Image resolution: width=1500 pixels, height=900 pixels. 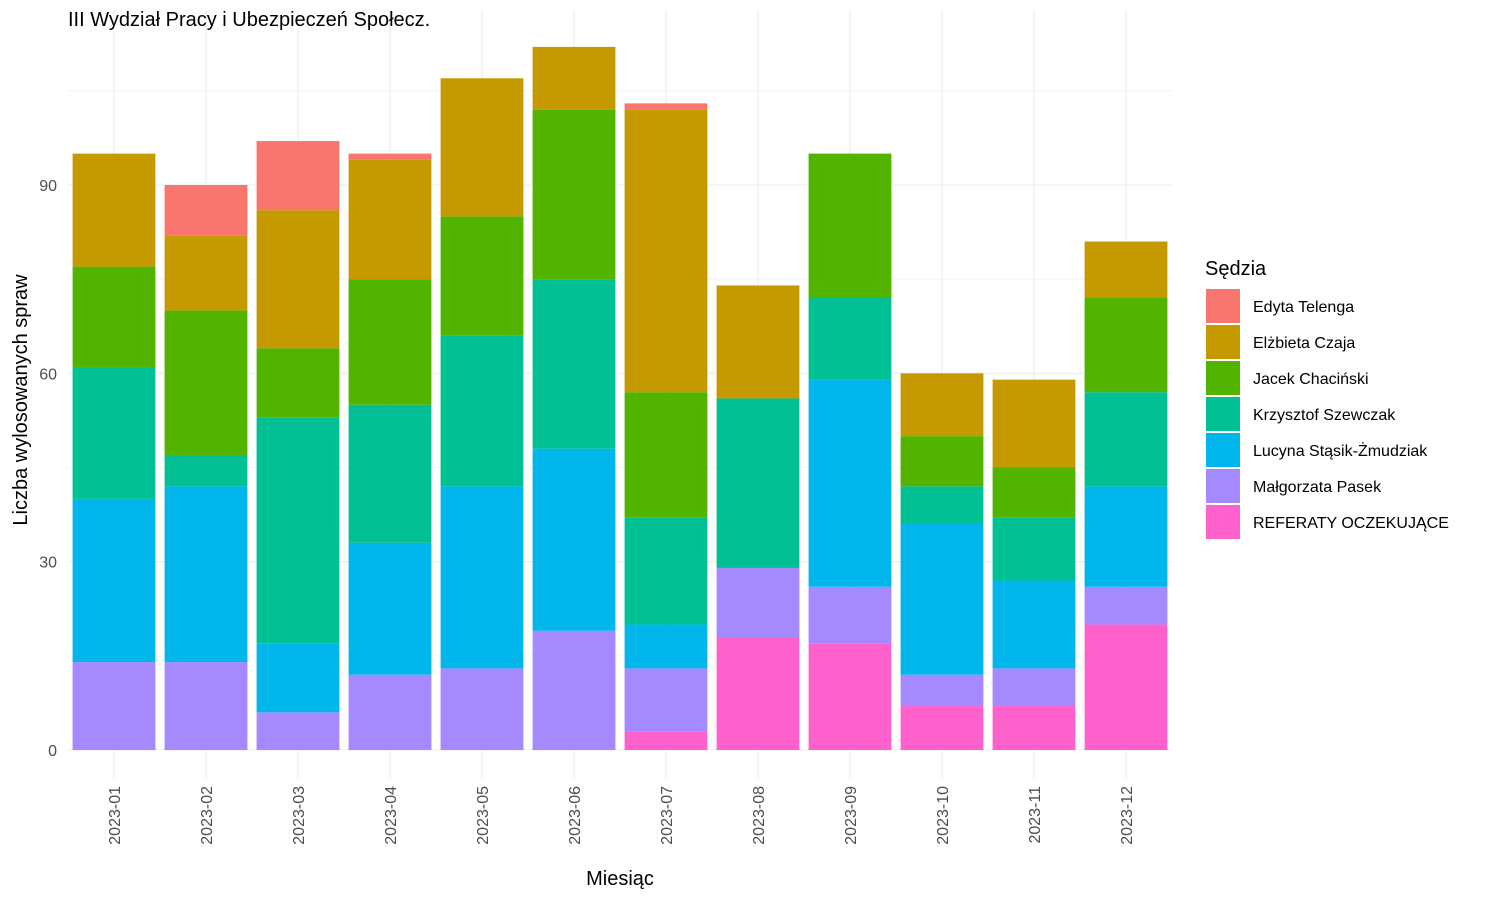 What do you see at coordinates (299, 815) in the screenshot?
I see `x-tick-label: 2023-03` at bounding box center [299, 815].